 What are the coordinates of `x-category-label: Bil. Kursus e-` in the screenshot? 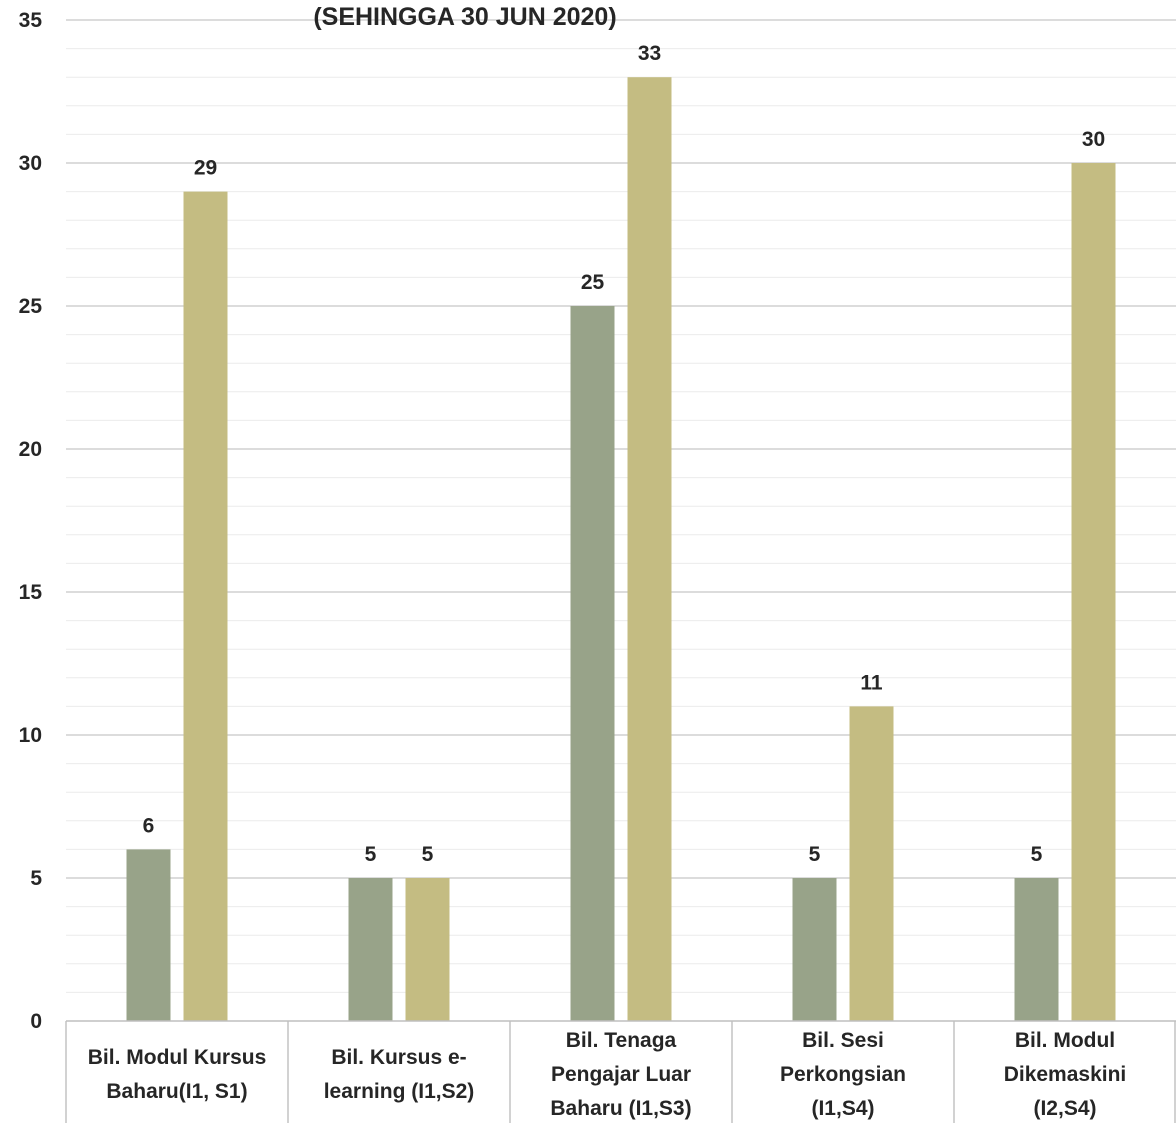 It's located at (398, 1057).